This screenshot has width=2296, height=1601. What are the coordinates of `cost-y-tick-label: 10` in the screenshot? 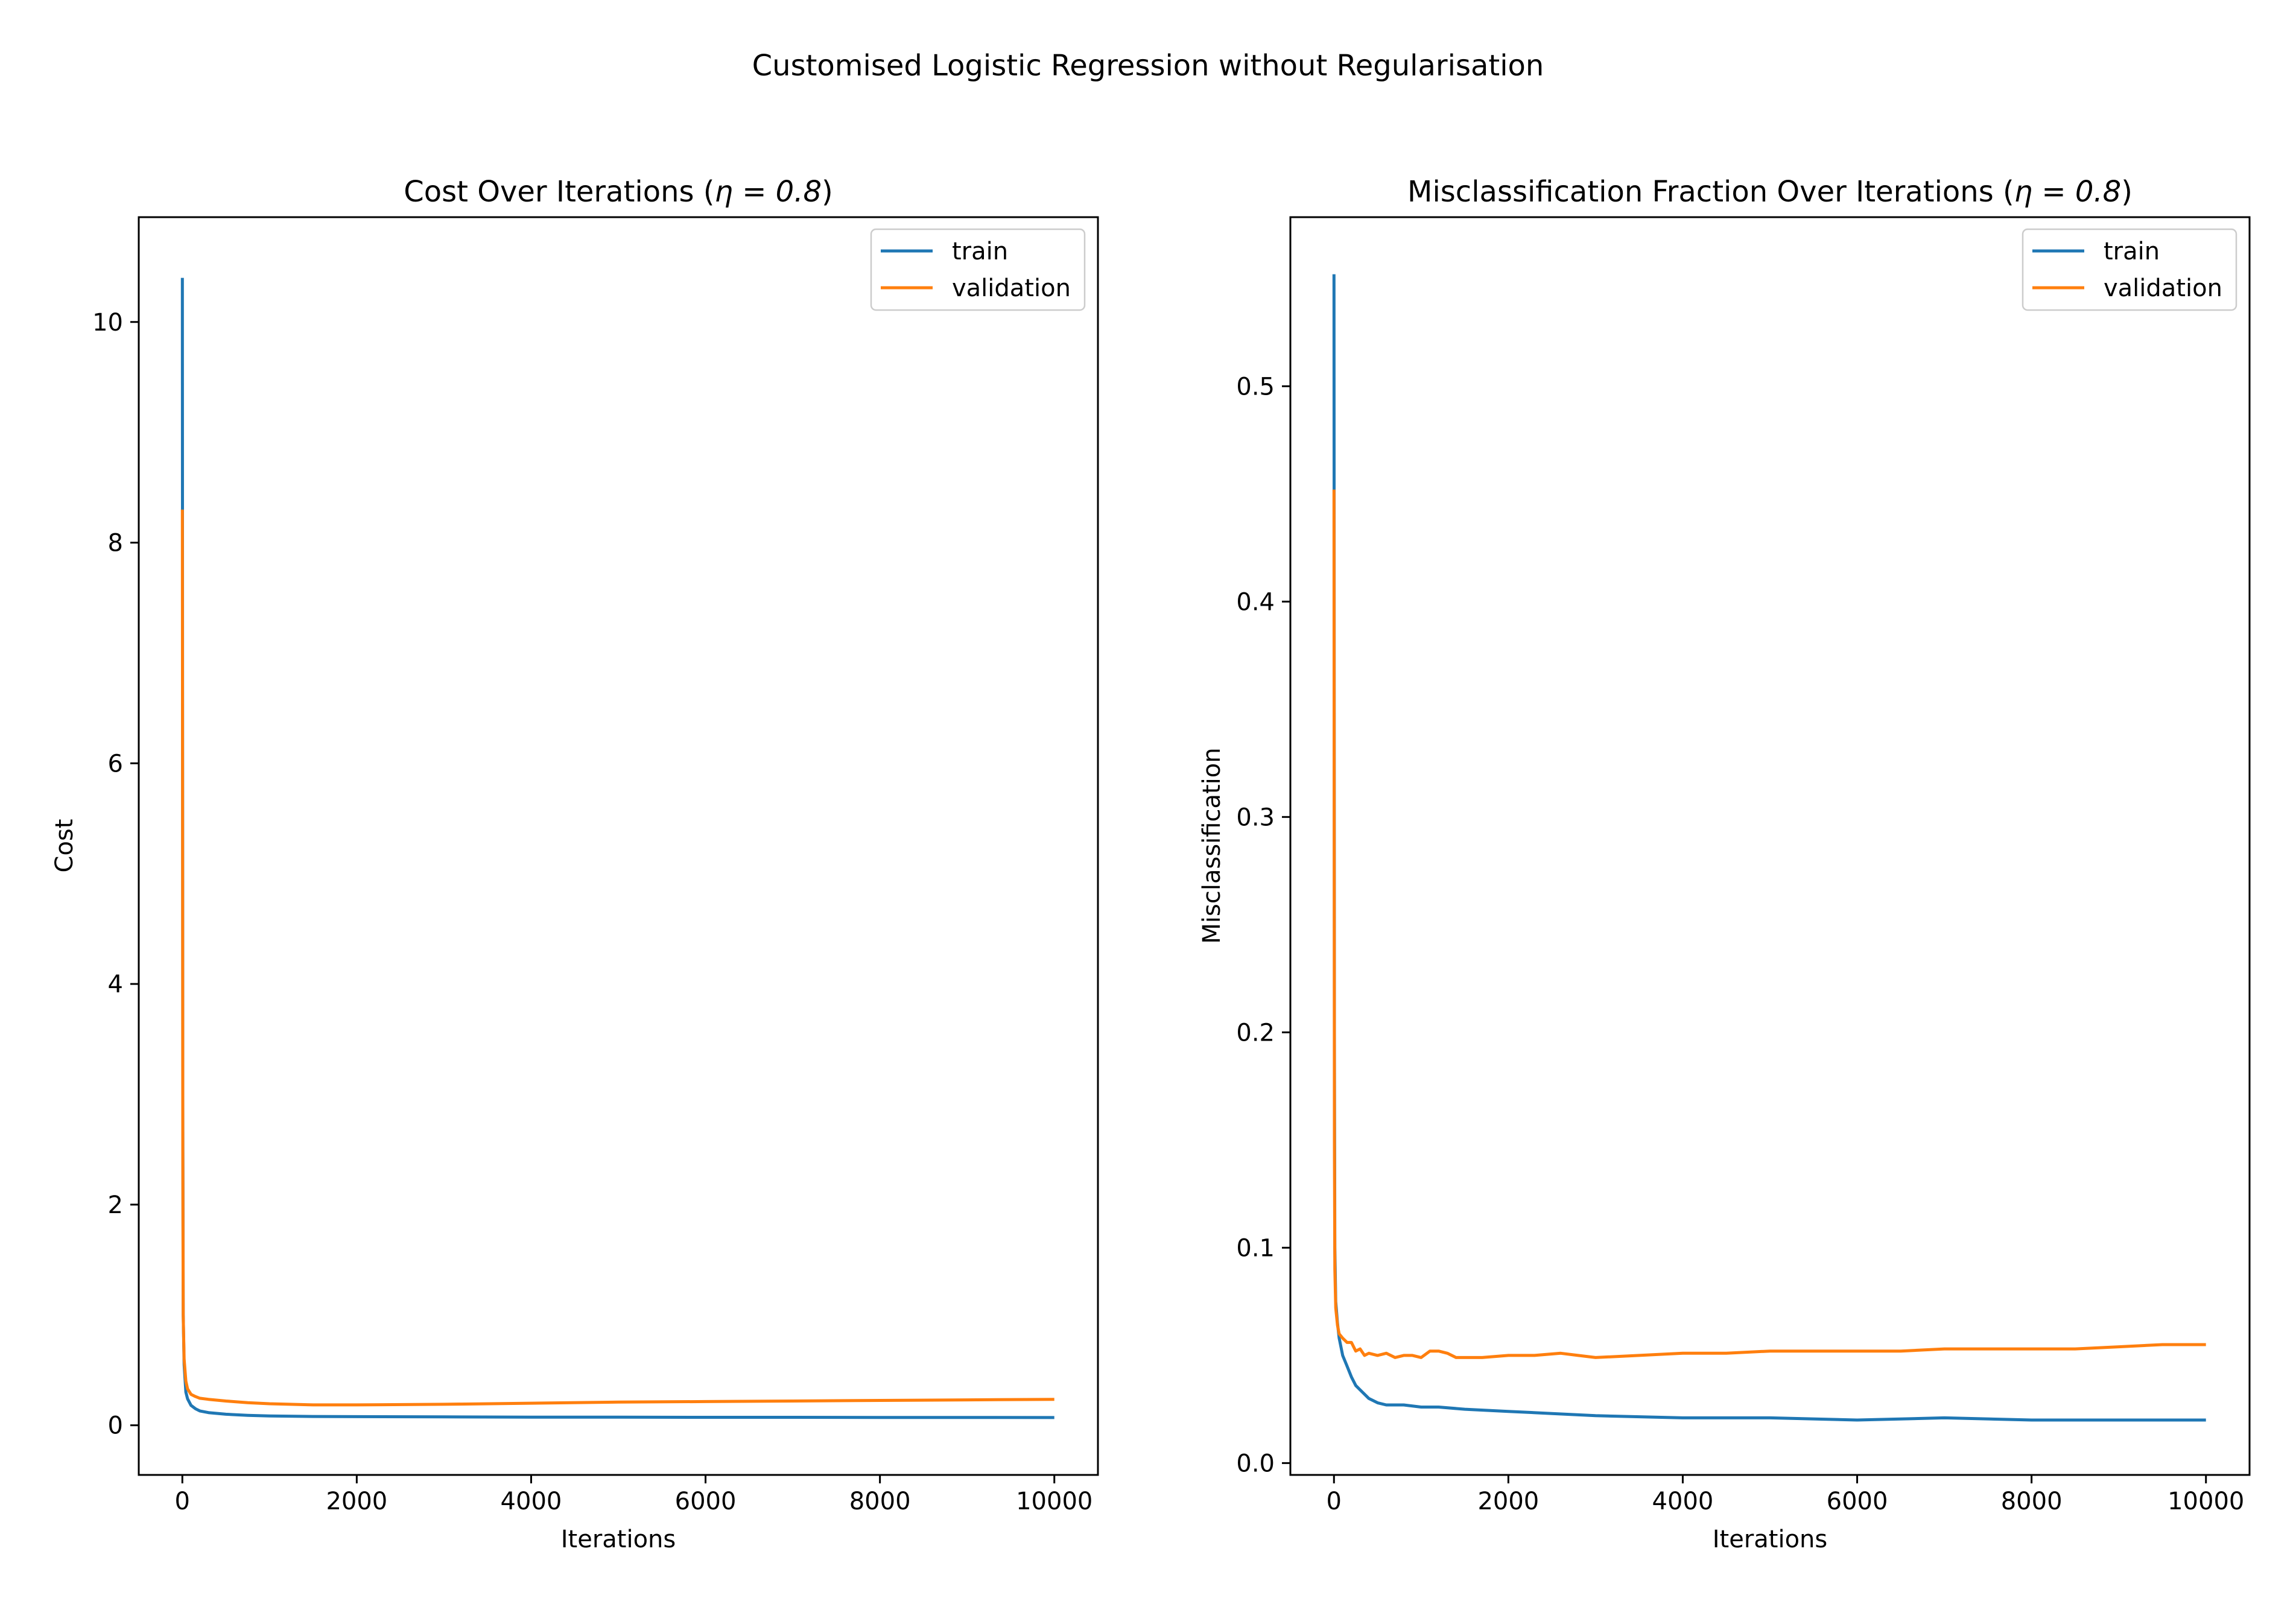 It's located at (107, 323).